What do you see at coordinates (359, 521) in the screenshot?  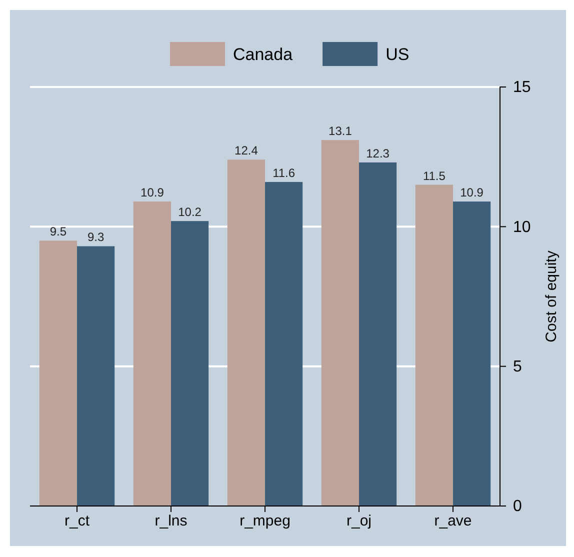 I see `x-tick-label: r_oj` at bounding box center [359, 521].